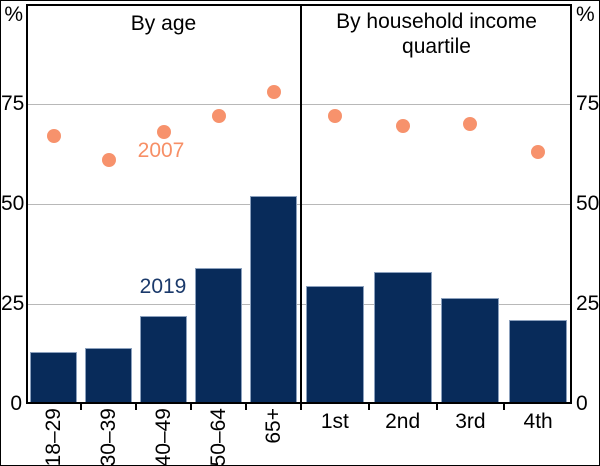 Image resolution: width=600 pixels, height=466 pixels. I want to click on y-tick-label-left: 50, so click(13, 203).